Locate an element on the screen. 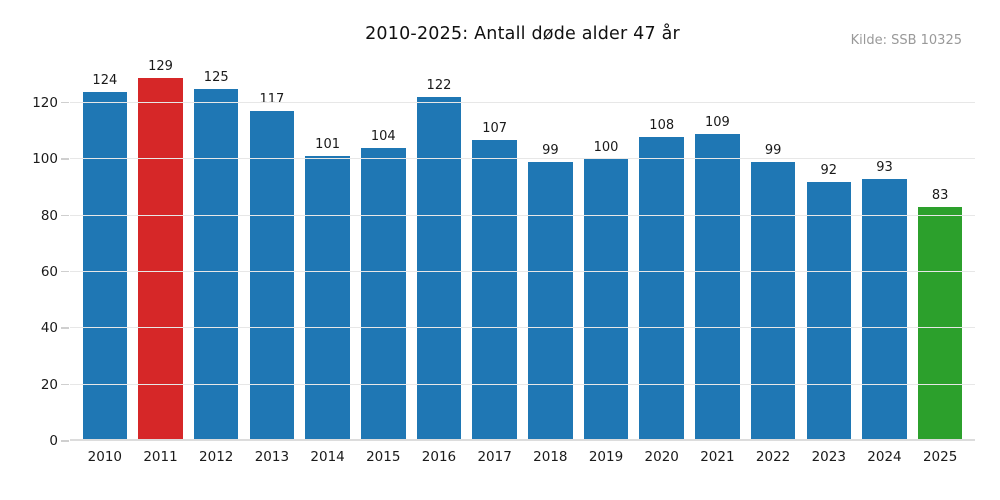 Image resolution: width=1000 pixels, height=500 pixels. bar-2024 is located at coordinates (884, 310).